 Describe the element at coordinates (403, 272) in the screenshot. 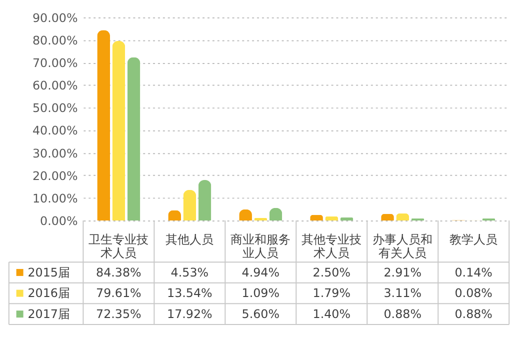

I see `data-label: 2.91%` at that location.